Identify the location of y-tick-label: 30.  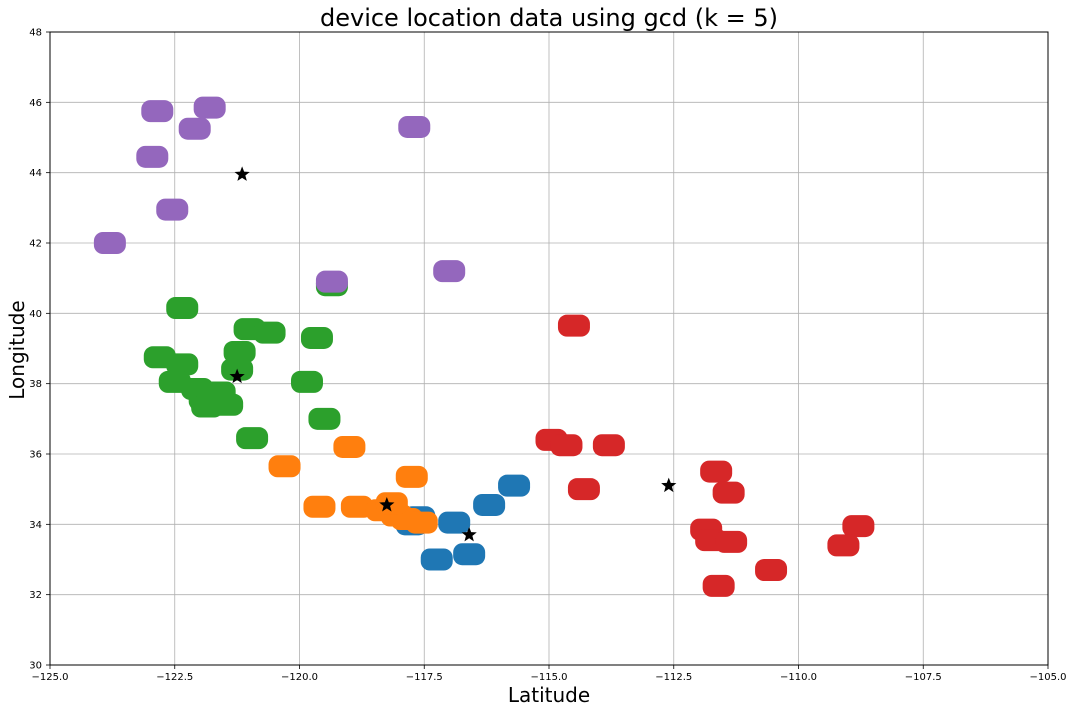
(35, 666).